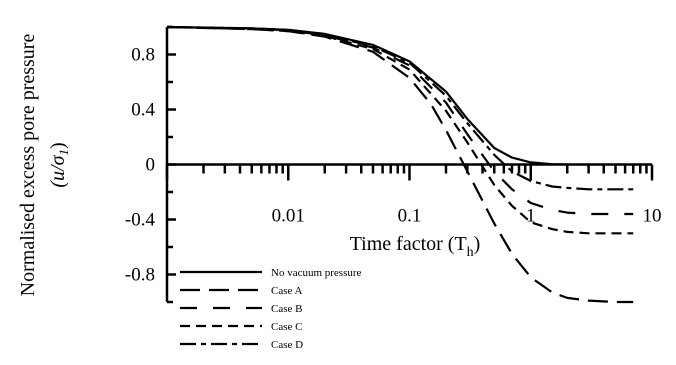 The image size is (676, 365). What do you see at coordinates (470, 252) in the screenshot?
I see `x-axis-title-sub: h` at bounding box center [470, 252].